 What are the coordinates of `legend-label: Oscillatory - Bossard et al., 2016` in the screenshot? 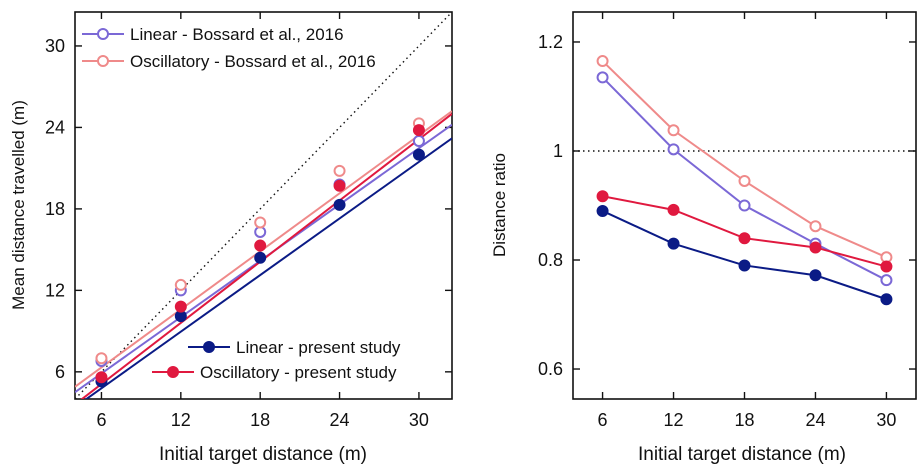 It's located at (253, 61).